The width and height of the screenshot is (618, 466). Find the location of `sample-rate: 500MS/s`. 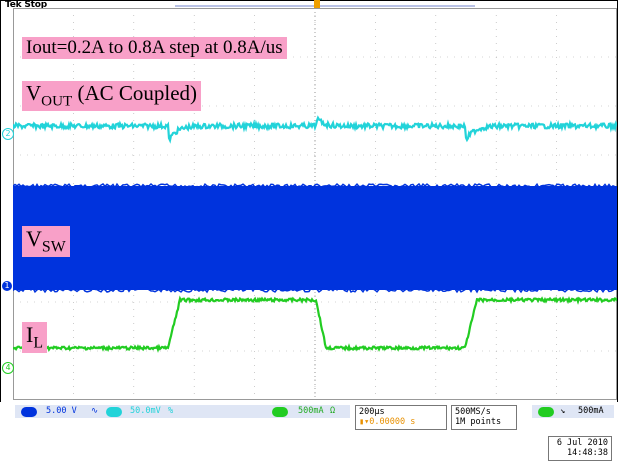

sample-rate: 500MS/s is located at coordinates (473, 412).